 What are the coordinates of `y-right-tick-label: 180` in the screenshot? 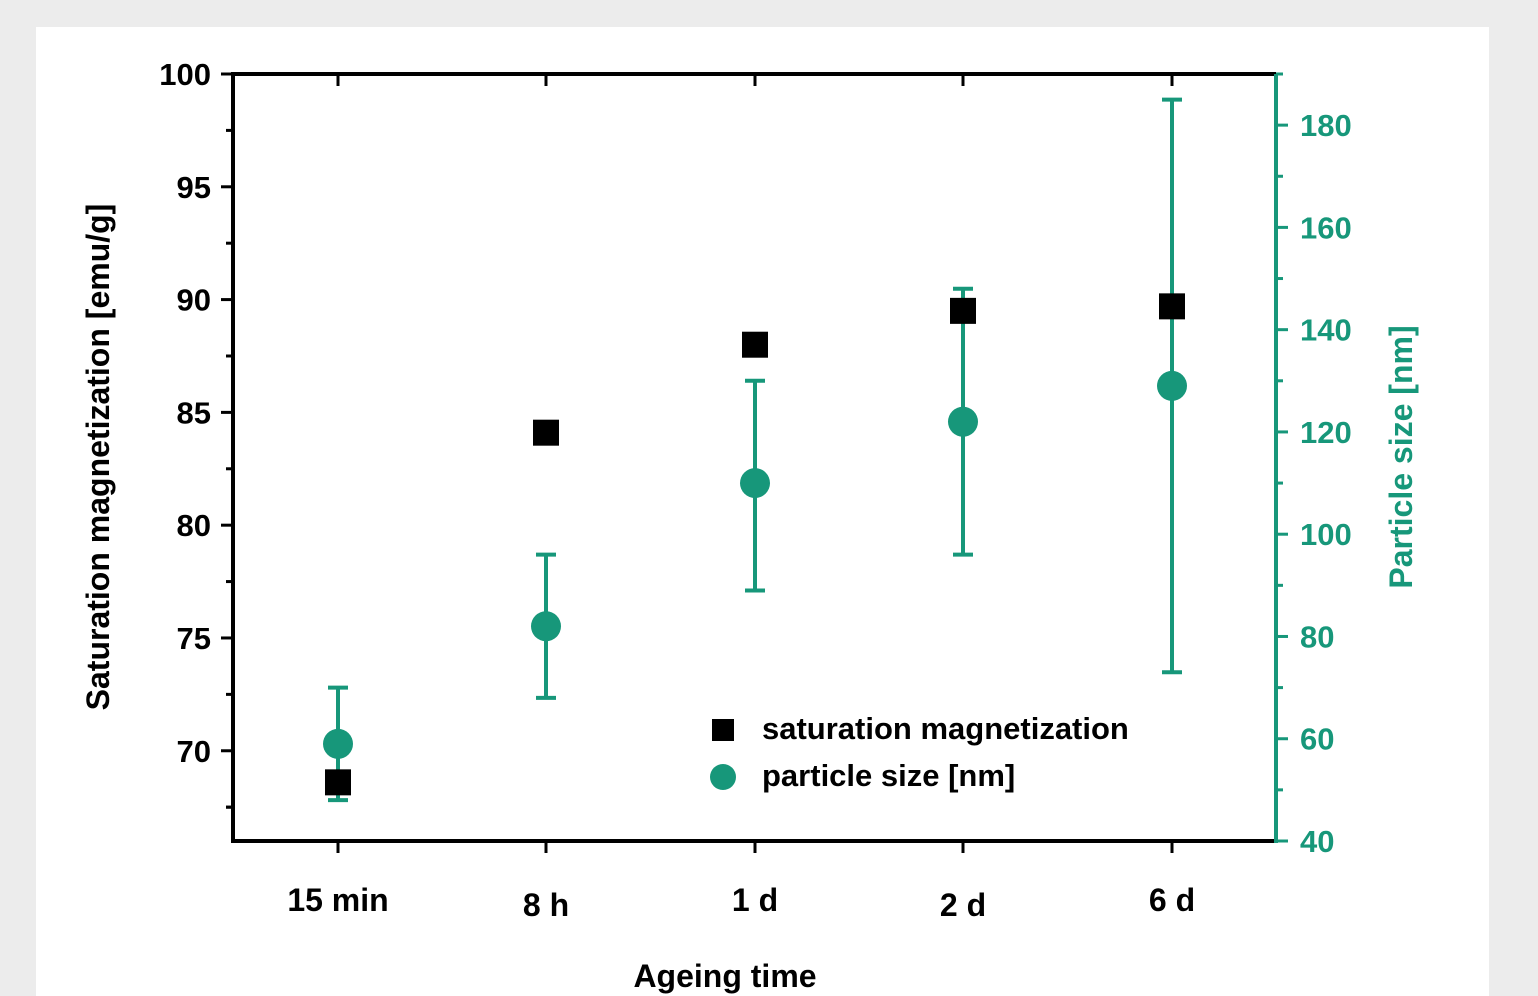 It's located at (1326, 125).